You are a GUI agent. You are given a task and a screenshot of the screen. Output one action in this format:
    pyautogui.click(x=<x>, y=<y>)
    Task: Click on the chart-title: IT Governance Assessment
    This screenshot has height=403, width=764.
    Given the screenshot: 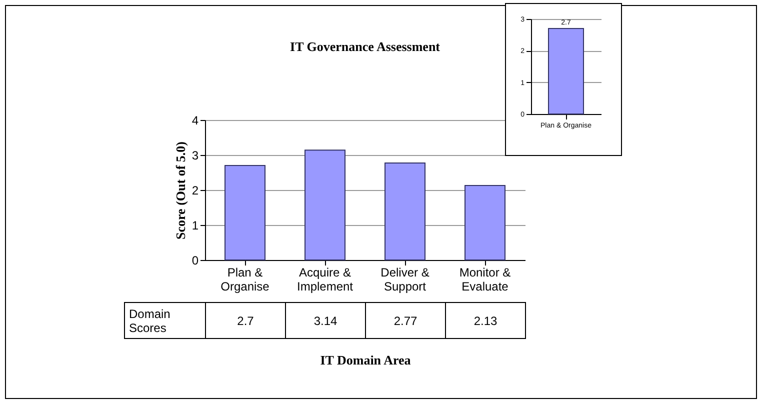 What is the action you would take?
    pyautogui.click(x=365, y=46)
    